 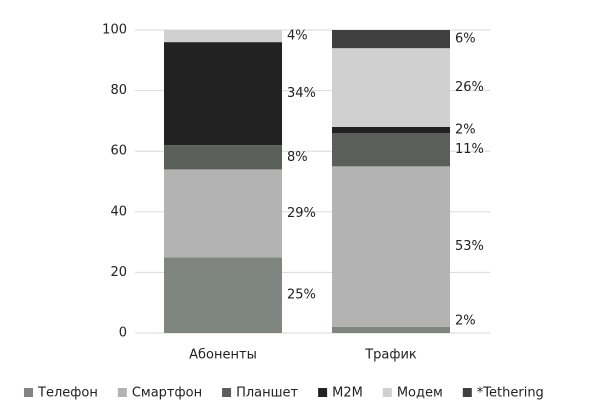 I want to click on y-tick-label: 60, so click(x=118, y=151).